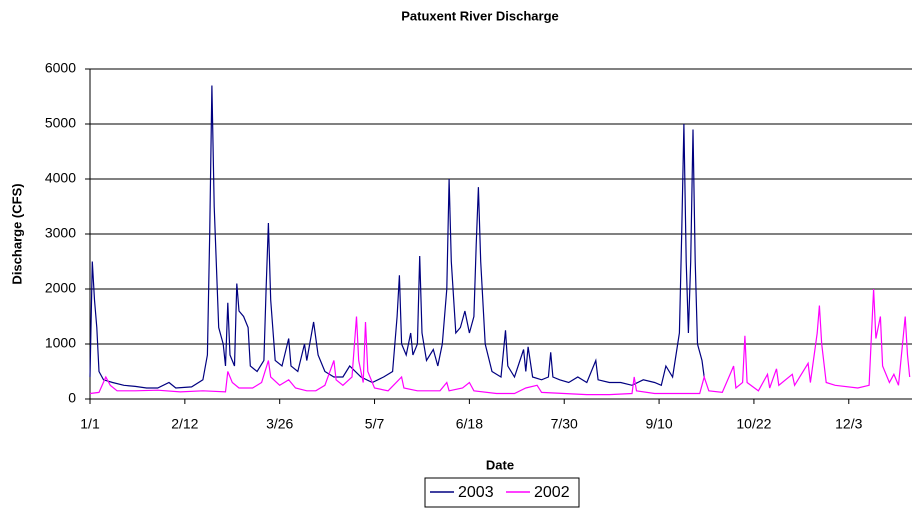 The image size is (912, 510). Describe the element at coordinates (469, 424) in the screenshot. I see `x-tick-label: 6/18` at that location.